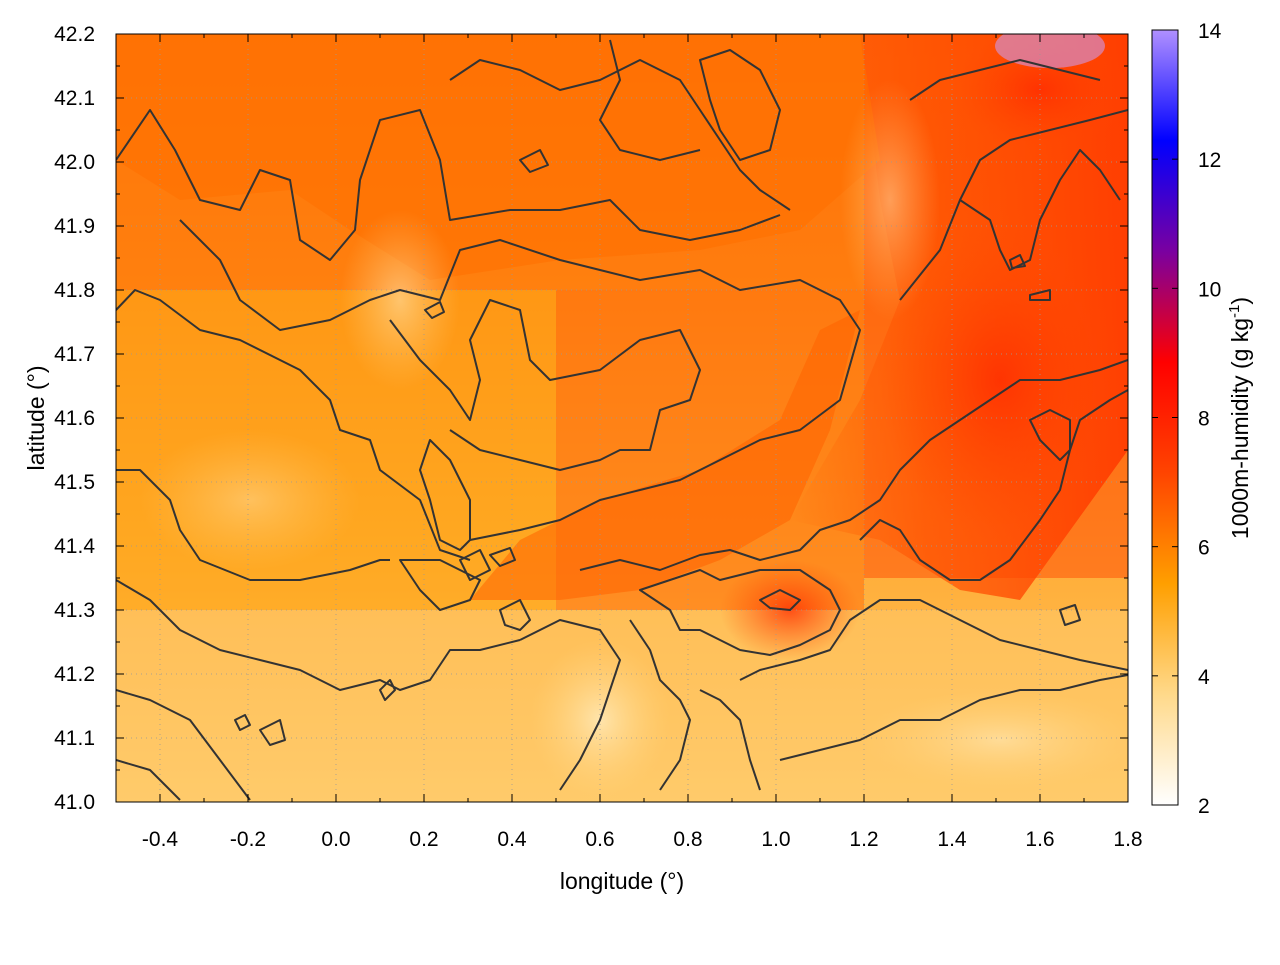  I want to click on y-tick-label: 41.1, so click(74, 738).